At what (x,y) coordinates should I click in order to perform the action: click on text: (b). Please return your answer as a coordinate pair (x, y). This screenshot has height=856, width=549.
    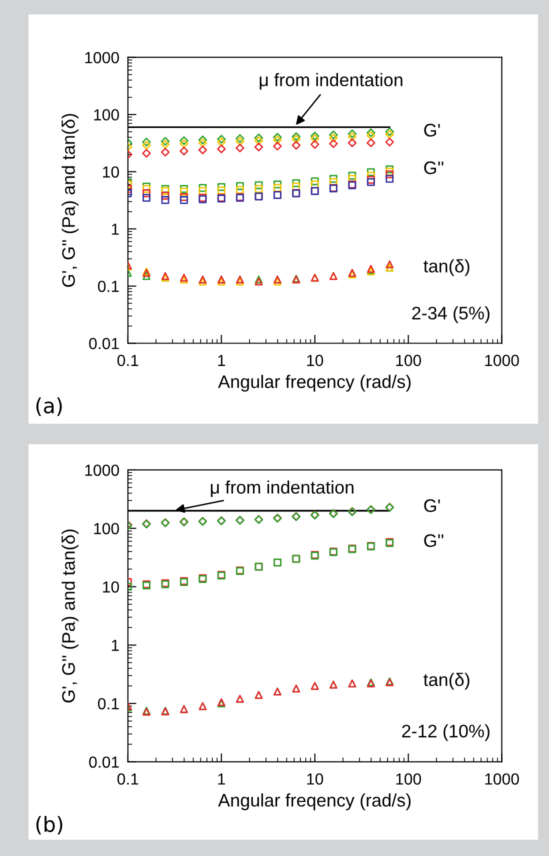
    Looking at the image, I should click on (49, 825).